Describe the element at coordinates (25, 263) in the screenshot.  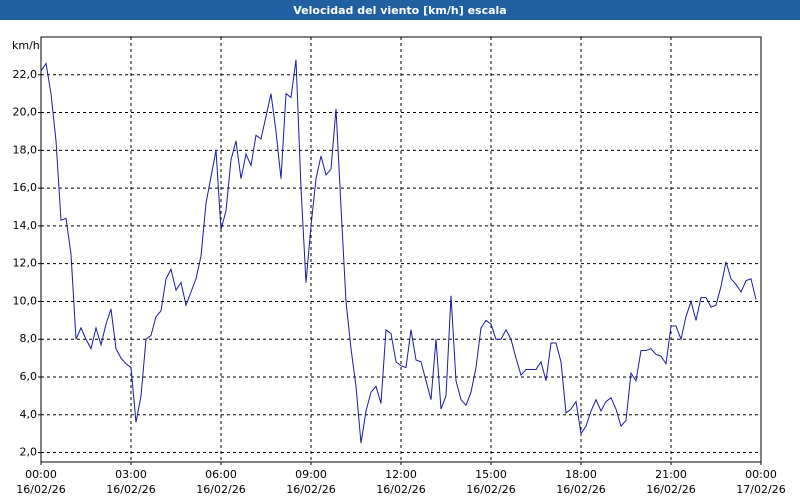
I see `y-tick-label: 12,0` at that location.